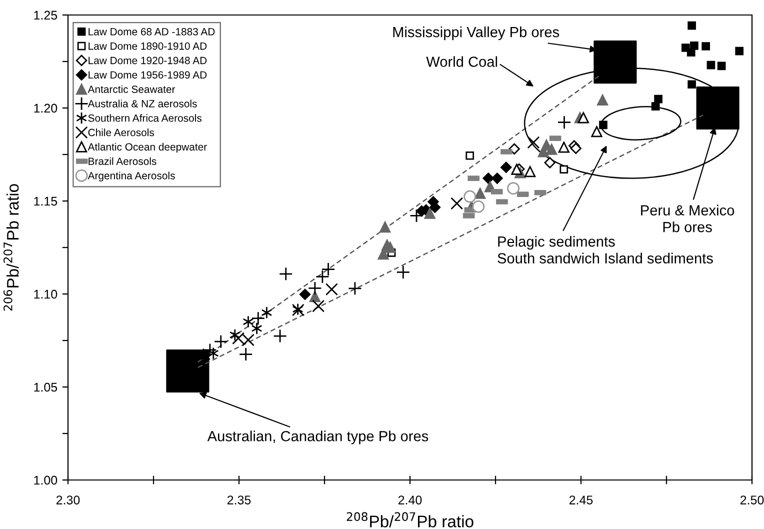 The width and height of the screenshot is (764, 529). I want to click on legend-label: Brazil Aerosols, so click(122, 161).